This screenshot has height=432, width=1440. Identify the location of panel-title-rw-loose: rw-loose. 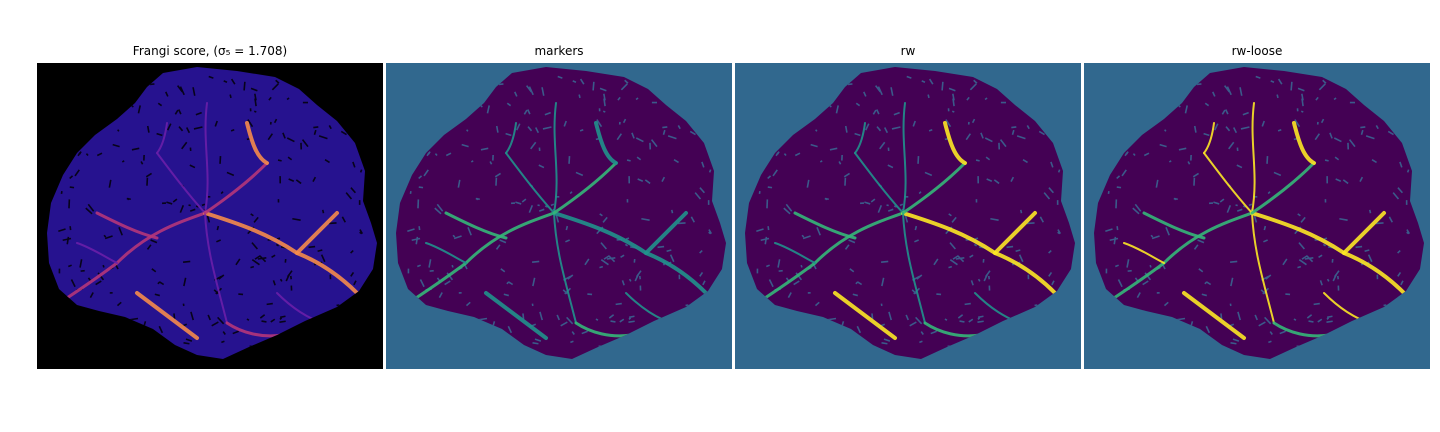
(1257, 51).